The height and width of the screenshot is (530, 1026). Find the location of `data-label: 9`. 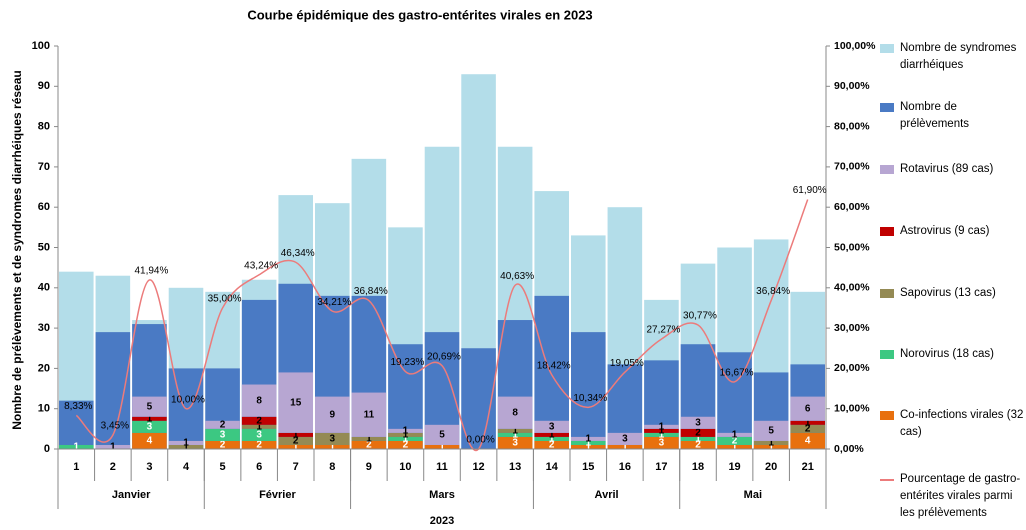

data-label: 9 is located at coordinates (333, 414).